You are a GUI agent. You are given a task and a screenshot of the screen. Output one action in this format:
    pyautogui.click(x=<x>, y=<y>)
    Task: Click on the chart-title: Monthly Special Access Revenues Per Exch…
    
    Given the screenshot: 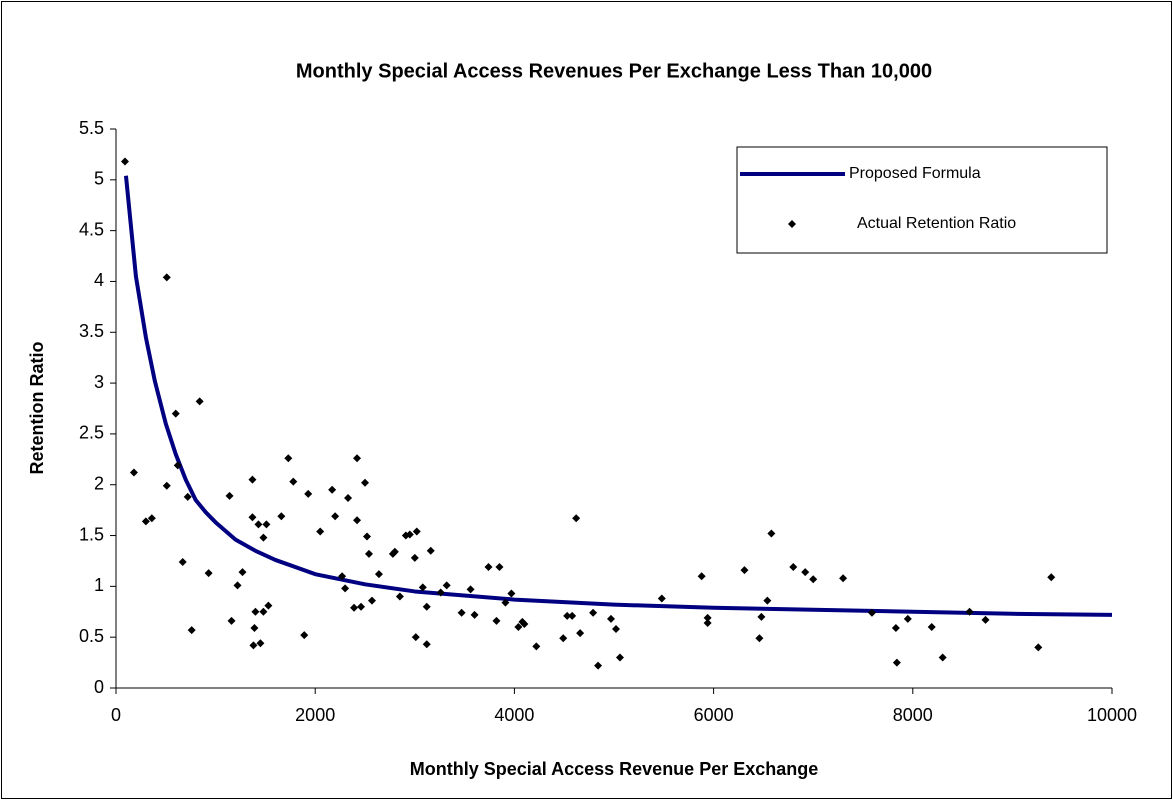 What is the action you would take?
    pyautogui.click(x=614, y=71)
    